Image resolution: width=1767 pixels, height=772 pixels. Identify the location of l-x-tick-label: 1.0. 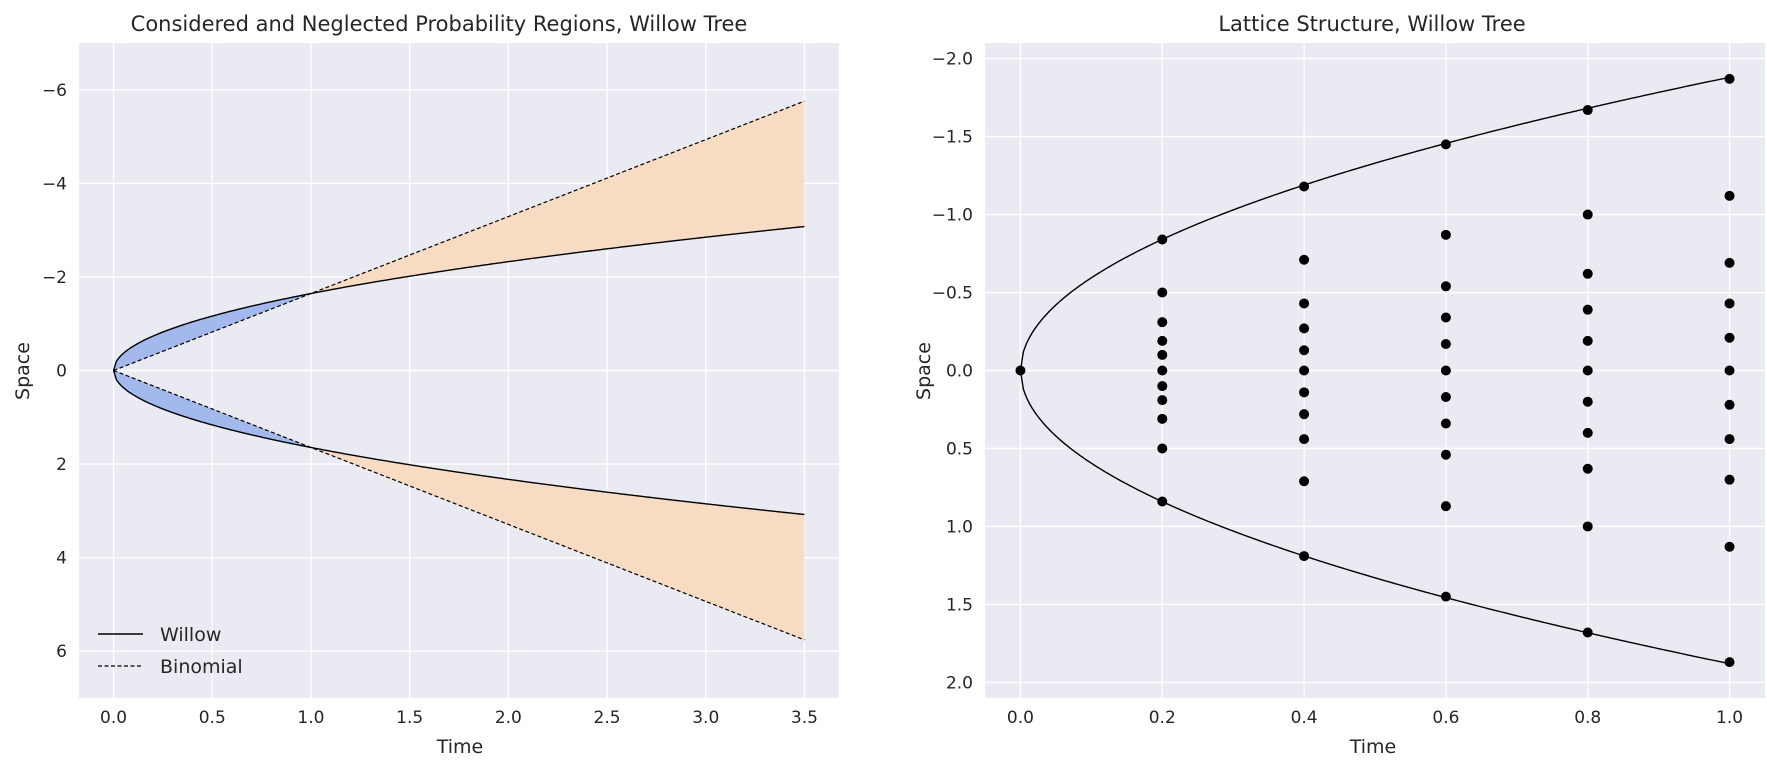
(310, 718).